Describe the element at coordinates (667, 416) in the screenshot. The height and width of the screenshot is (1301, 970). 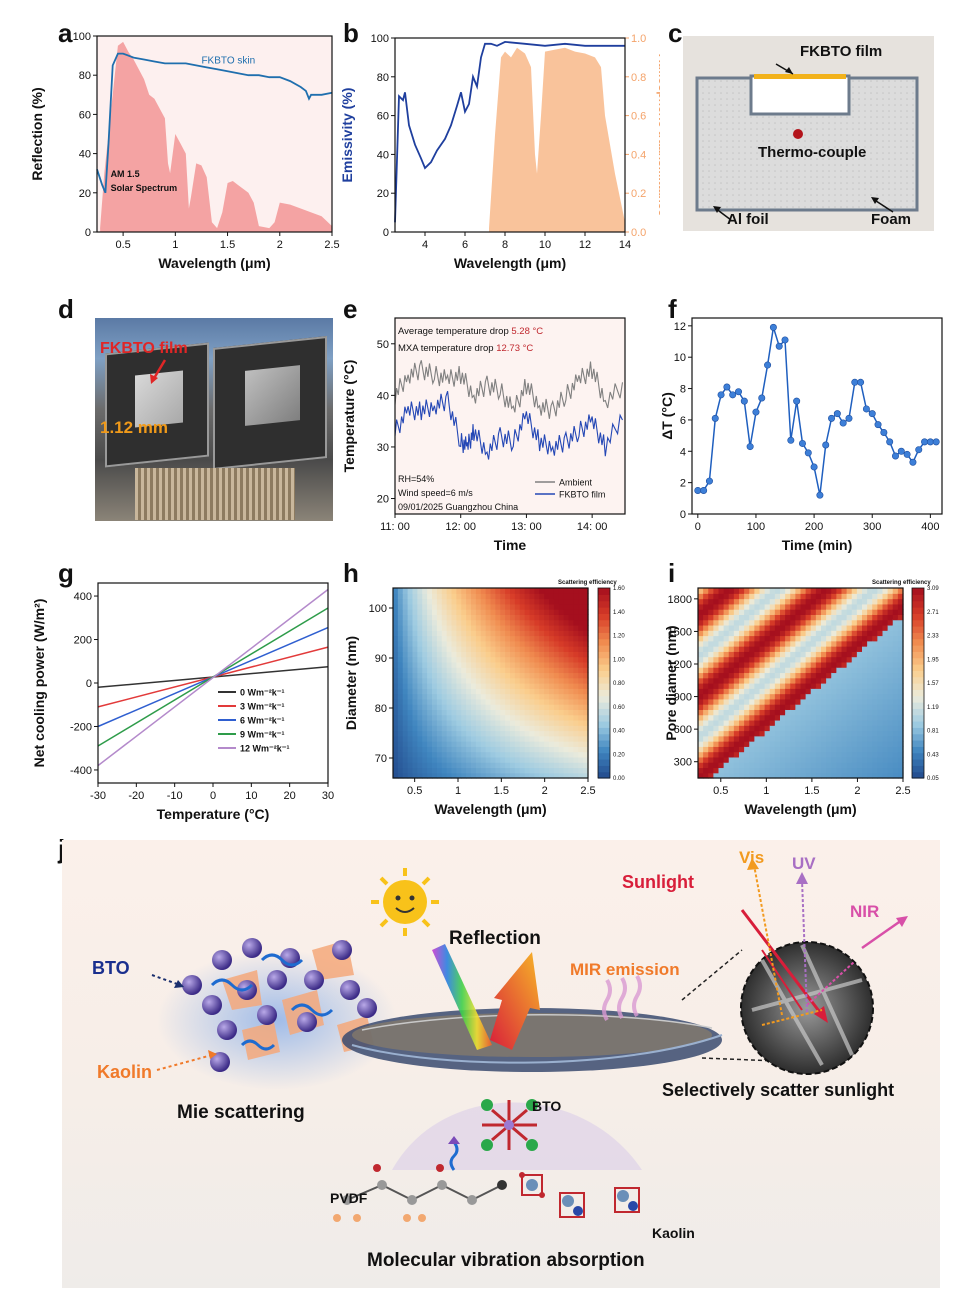
I see `y-axis-title: ΔT (°C)` at that location.